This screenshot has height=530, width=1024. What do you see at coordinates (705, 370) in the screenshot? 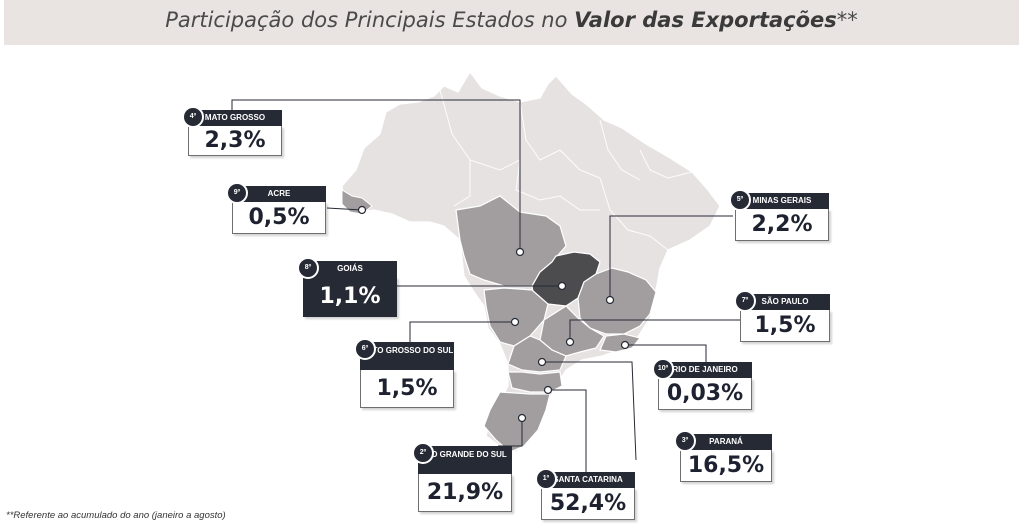
I see `state-name: RIO DE JANEIRO` at bounding box center [705, 370].